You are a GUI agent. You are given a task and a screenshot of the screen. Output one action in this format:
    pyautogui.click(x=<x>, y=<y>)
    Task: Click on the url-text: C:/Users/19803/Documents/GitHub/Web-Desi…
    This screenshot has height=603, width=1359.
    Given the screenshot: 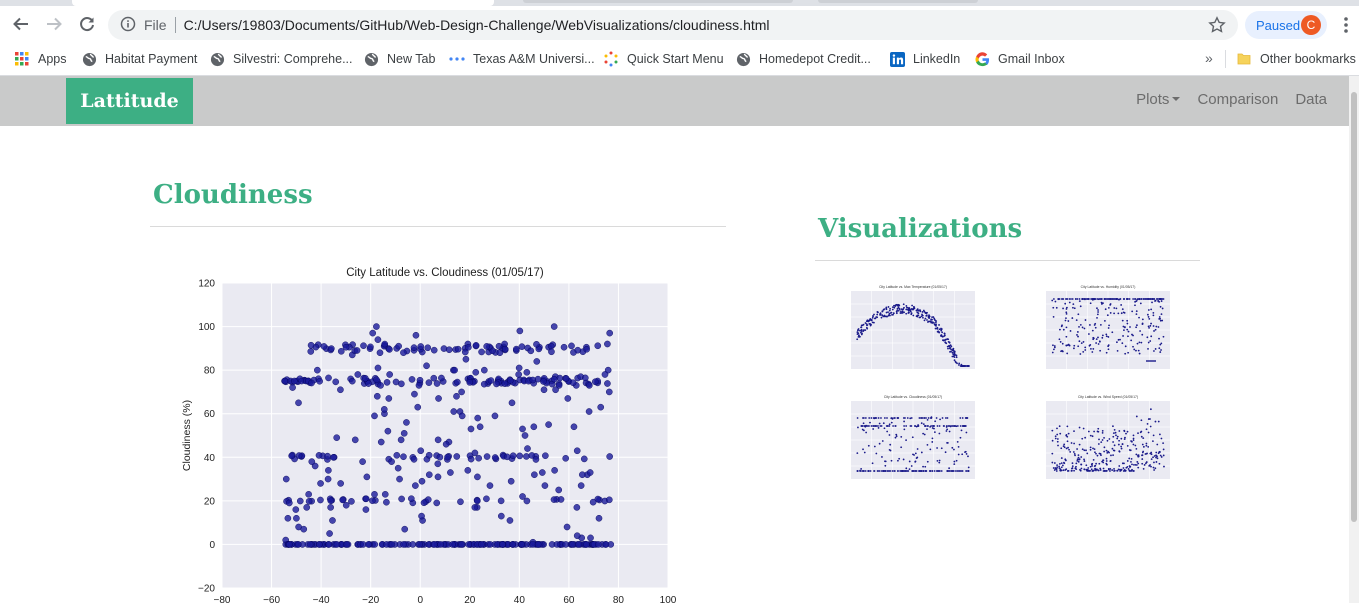 What is the action you would take?
    pyautogui.click(x=476, y=25)
    